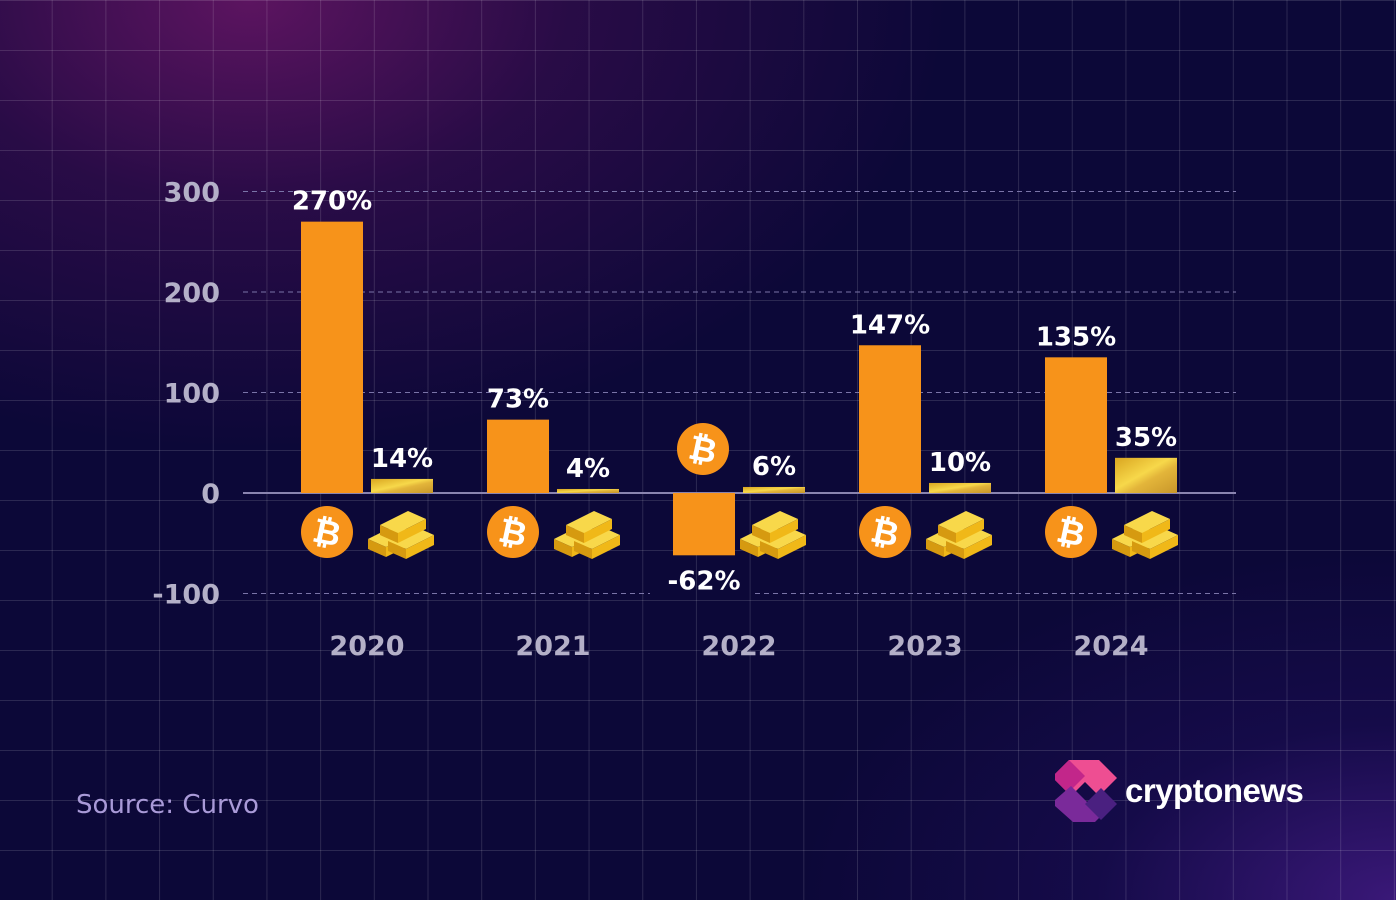 The width and height of the screenshot is (1396, 900). I want to click on bar-bitcoin-2023, so click(890, 419).